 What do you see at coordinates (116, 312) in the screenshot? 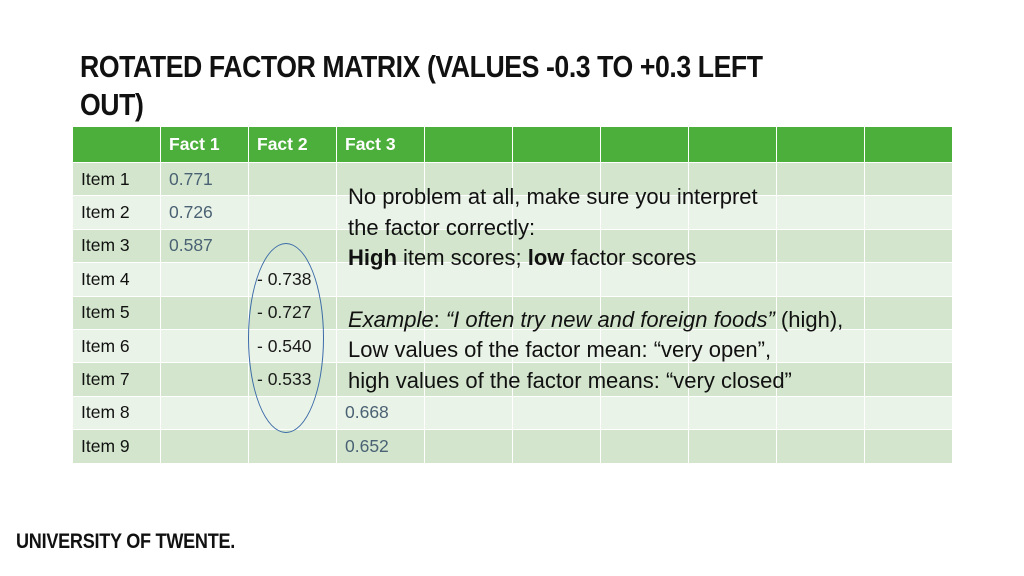
I see `item-label: Item 5` at bounding box center [116, 312].